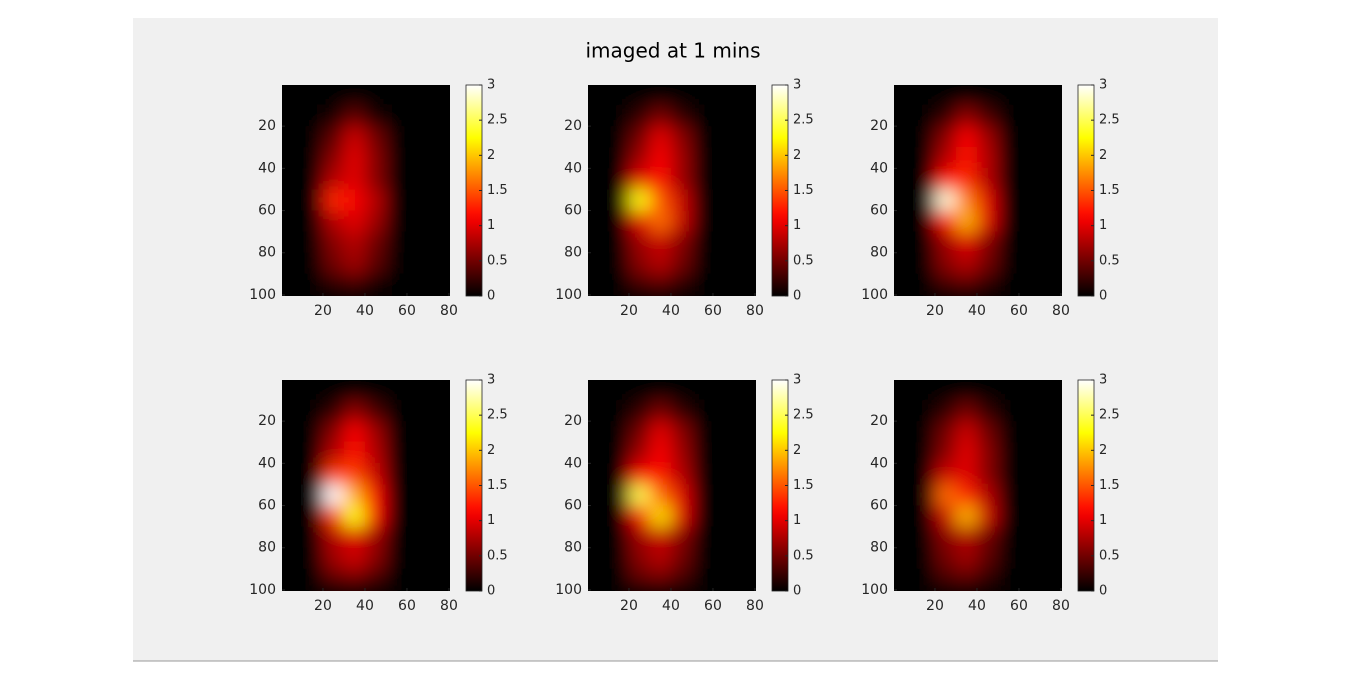  Describe the element at coordinates (365, 606) in the screenshot. I see `x-tick-label: 40` at that location.